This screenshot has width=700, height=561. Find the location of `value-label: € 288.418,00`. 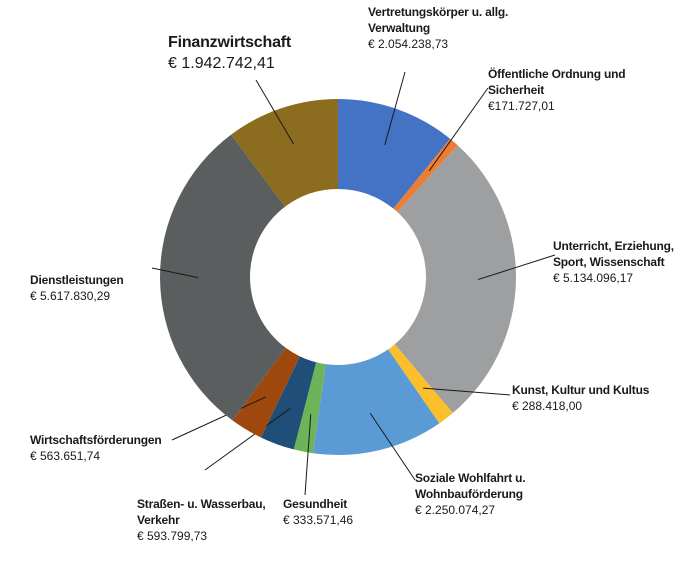

value-label: € 288.418,00 is located at coordinates (547, 406).